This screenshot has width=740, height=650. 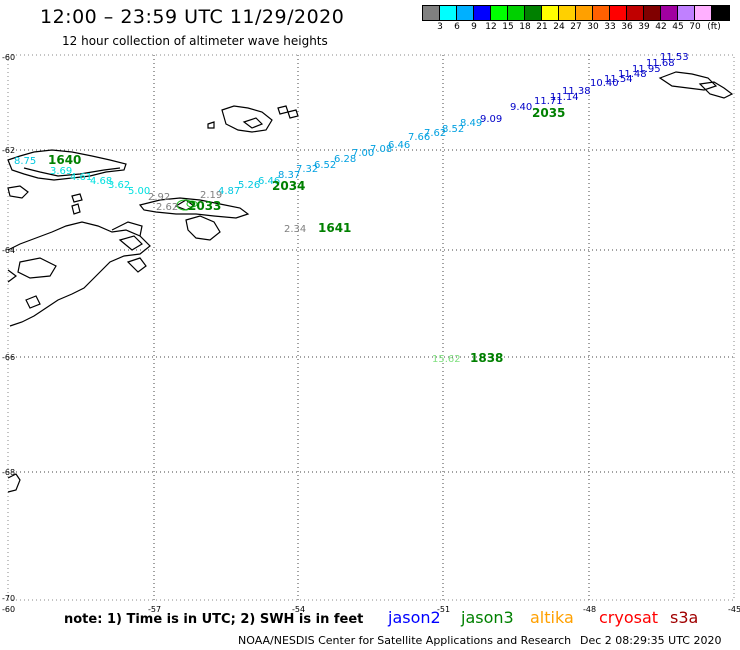 I want to click on swh-value-label: 8.37, so click(x=289, y=175).